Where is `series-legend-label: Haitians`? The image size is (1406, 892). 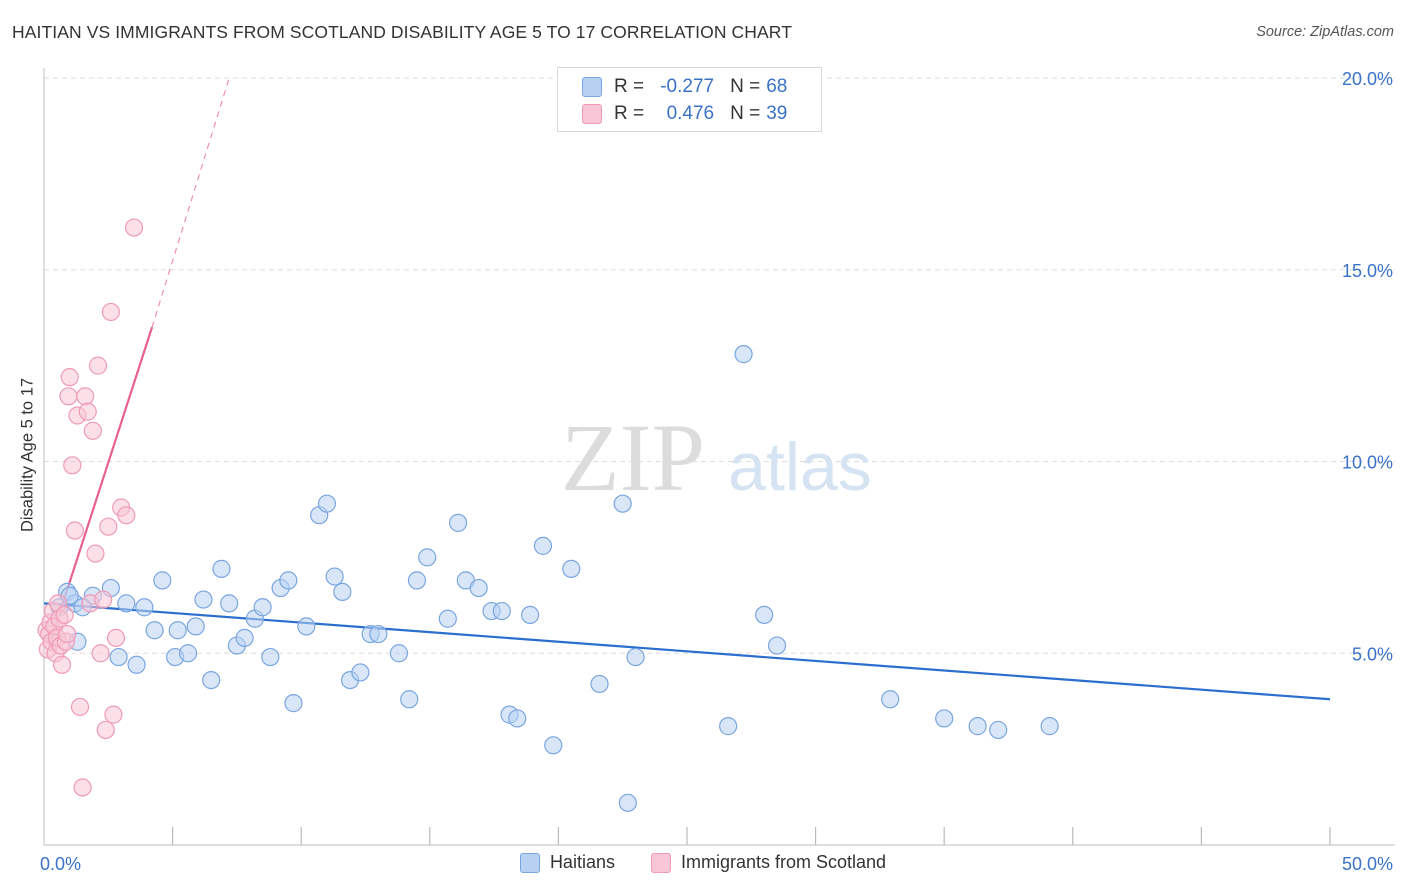 series-legend-label: Haitians is located at coordinates (582, 862).